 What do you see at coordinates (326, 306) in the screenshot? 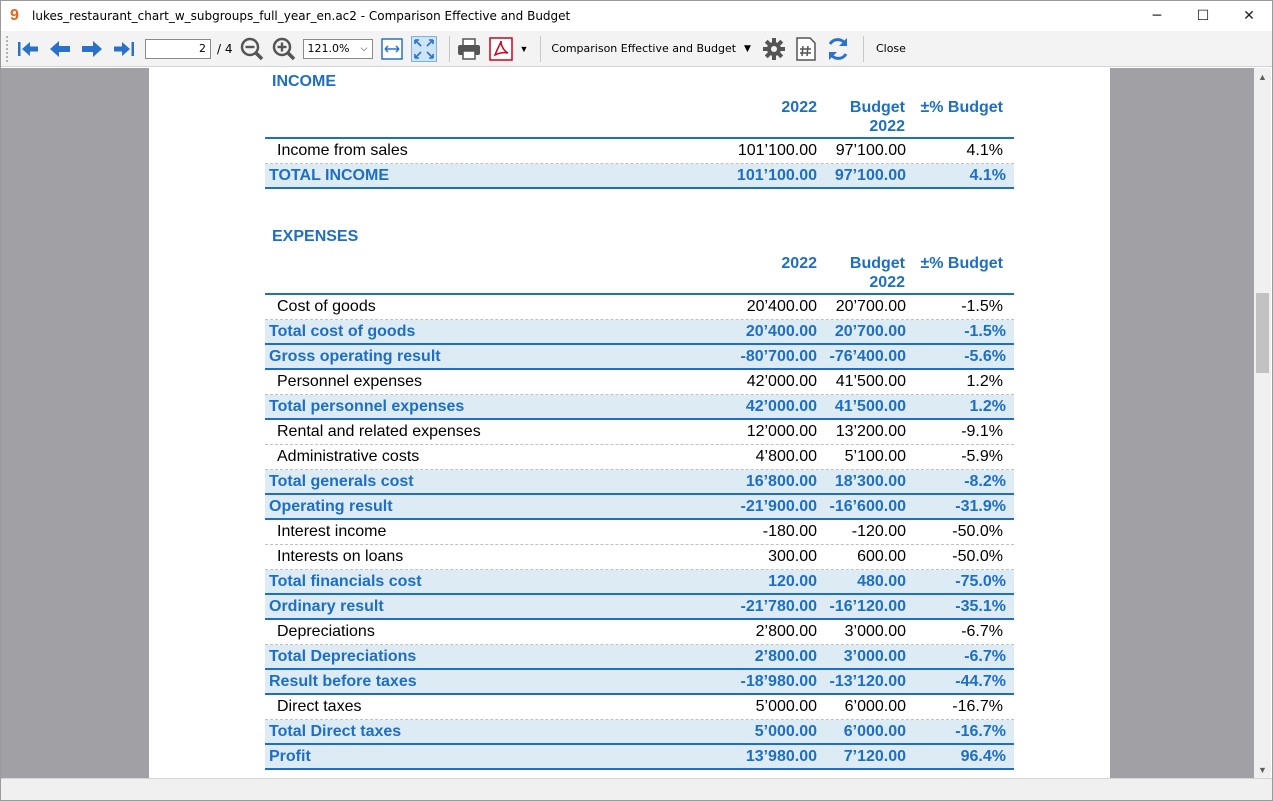
I see `row-label: Cost of goods` at bounding box center [326, 306].